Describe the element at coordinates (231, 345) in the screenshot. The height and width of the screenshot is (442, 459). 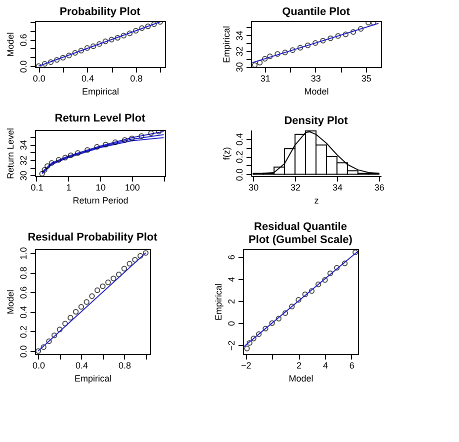
I see `y-tick-label: −2` at that location.